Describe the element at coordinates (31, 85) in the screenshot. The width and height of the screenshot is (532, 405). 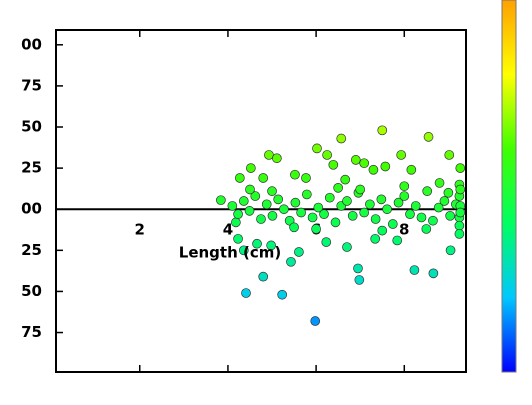
I see `y-tick-label: 75` at that location.